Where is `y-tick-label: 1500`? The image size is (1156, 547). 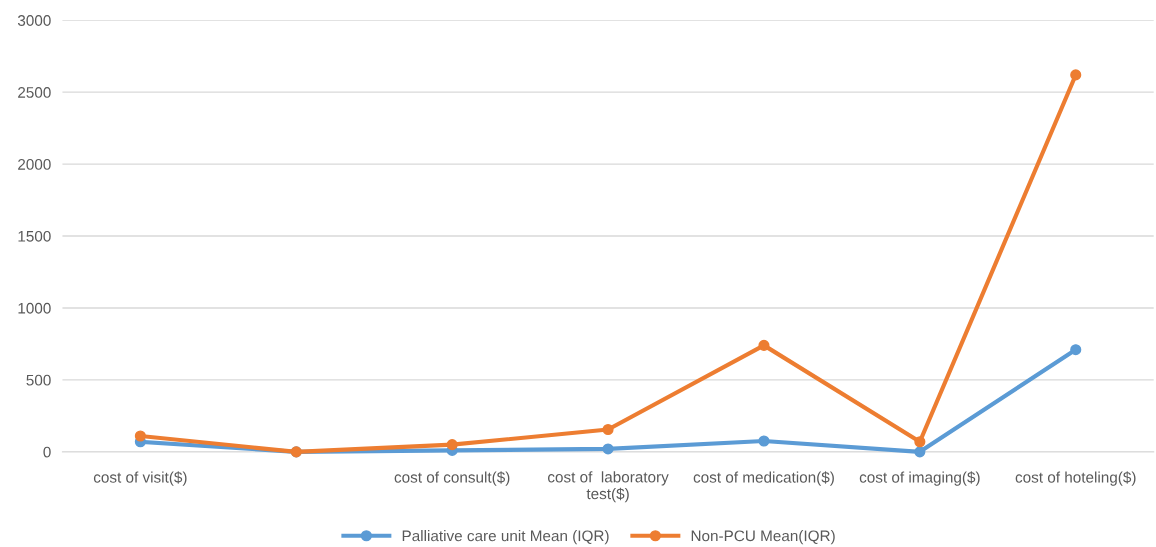
y-tick-label: 1500 is located at coordinates (34, 236).